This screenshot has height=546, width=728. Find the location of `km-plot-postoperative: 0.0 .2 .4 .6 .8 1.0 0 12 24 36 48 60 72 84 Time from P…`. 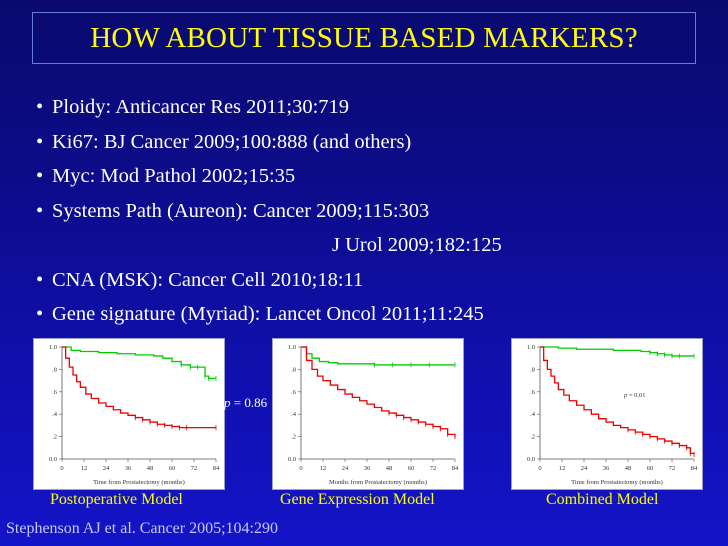

km-plot-postoperative: 0.0 .2 .4 .6 .8 1.0 0 12 24 36 48 60 72 84 Time from P… is located at coordinates (134, 415).